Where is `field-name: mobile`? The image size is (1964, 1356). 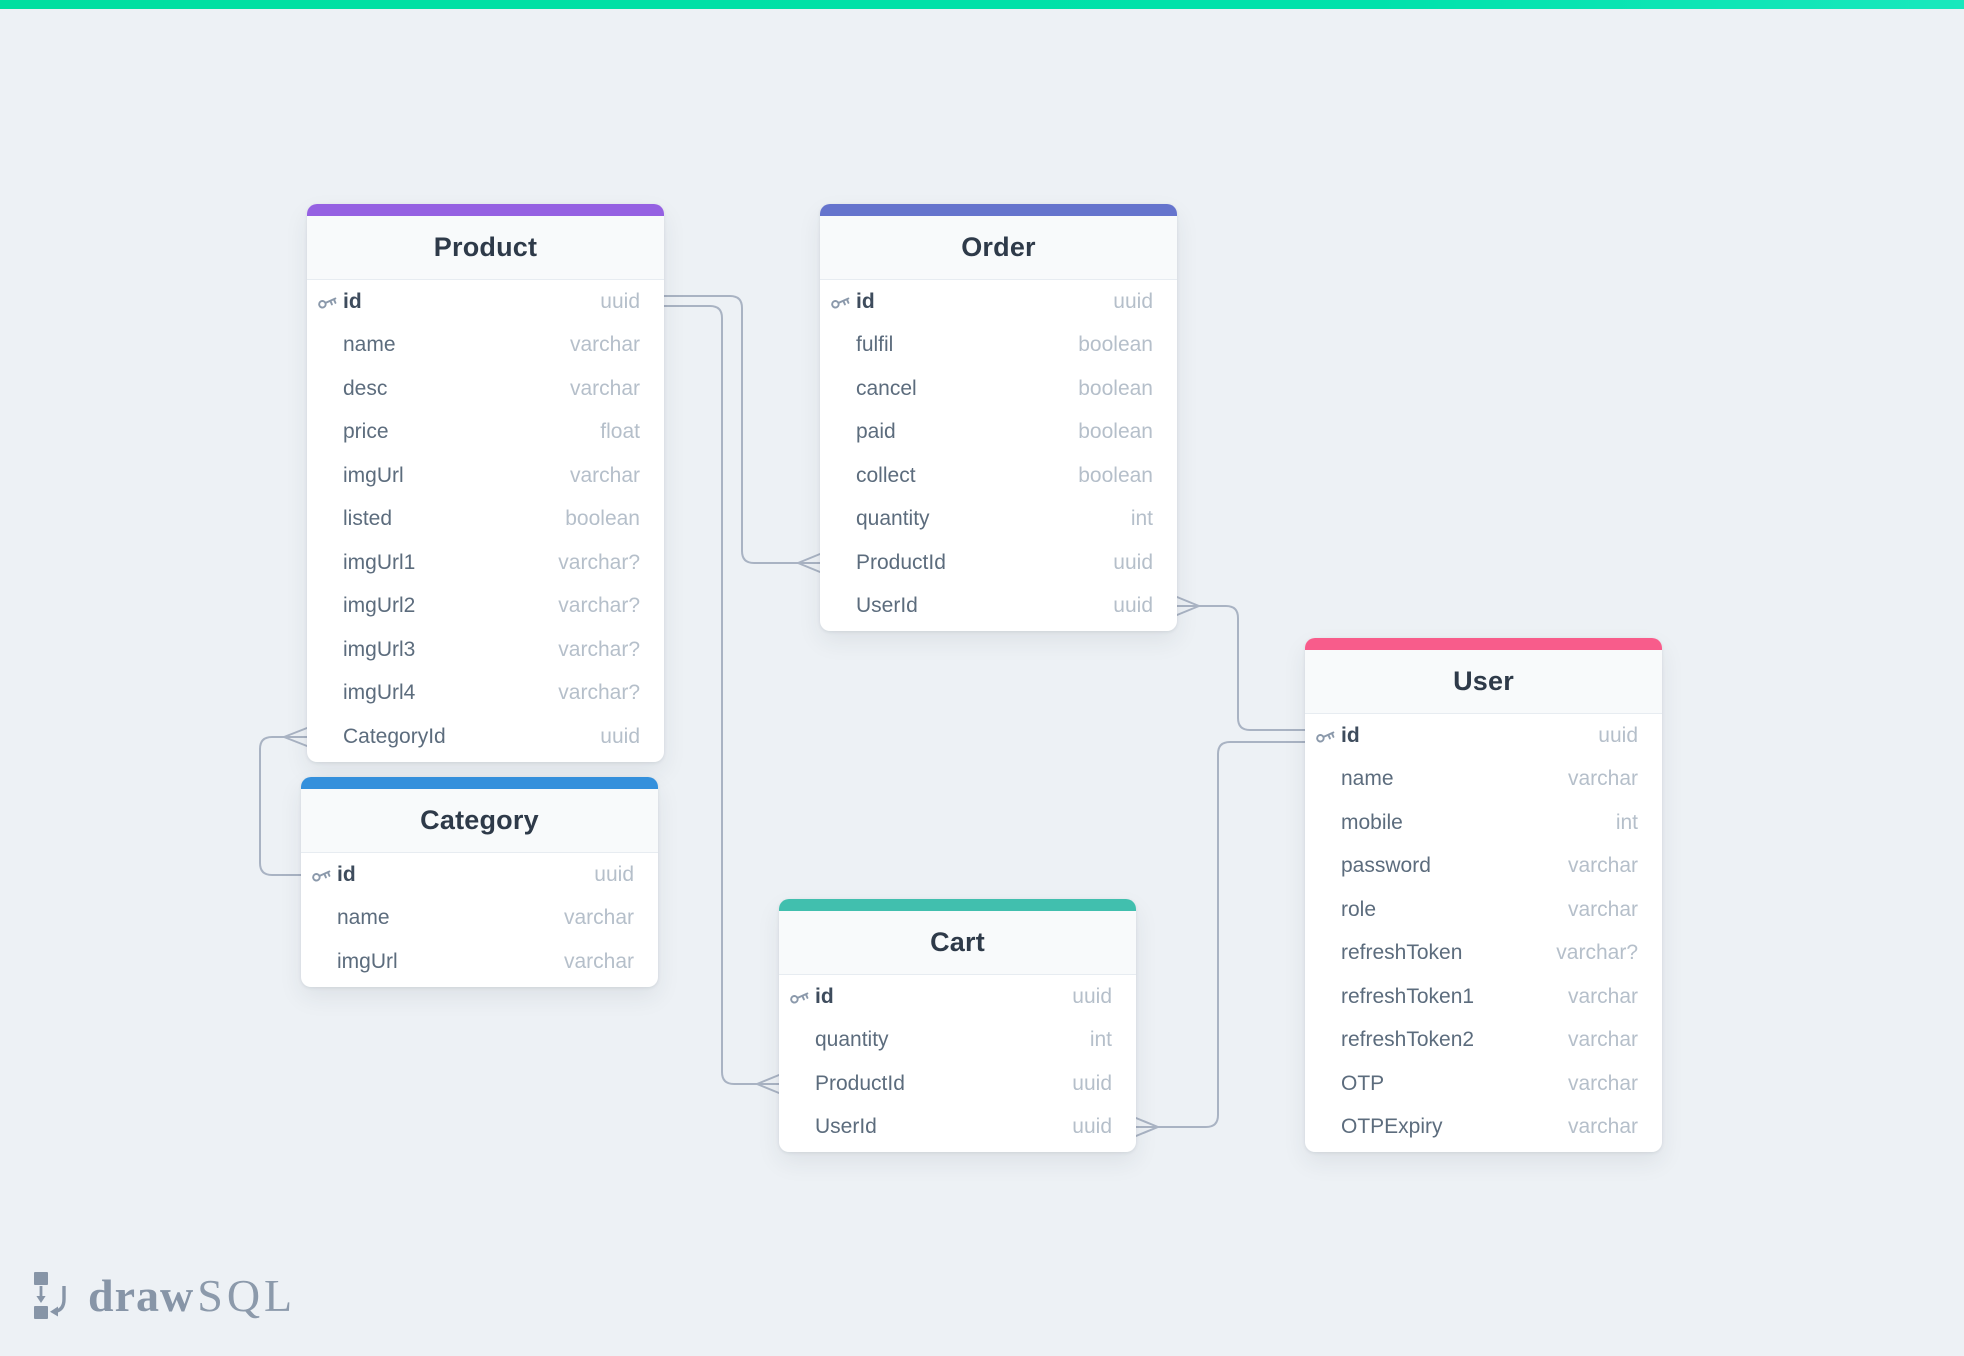
field-name: mobile is located at coordinates (1372, 822).